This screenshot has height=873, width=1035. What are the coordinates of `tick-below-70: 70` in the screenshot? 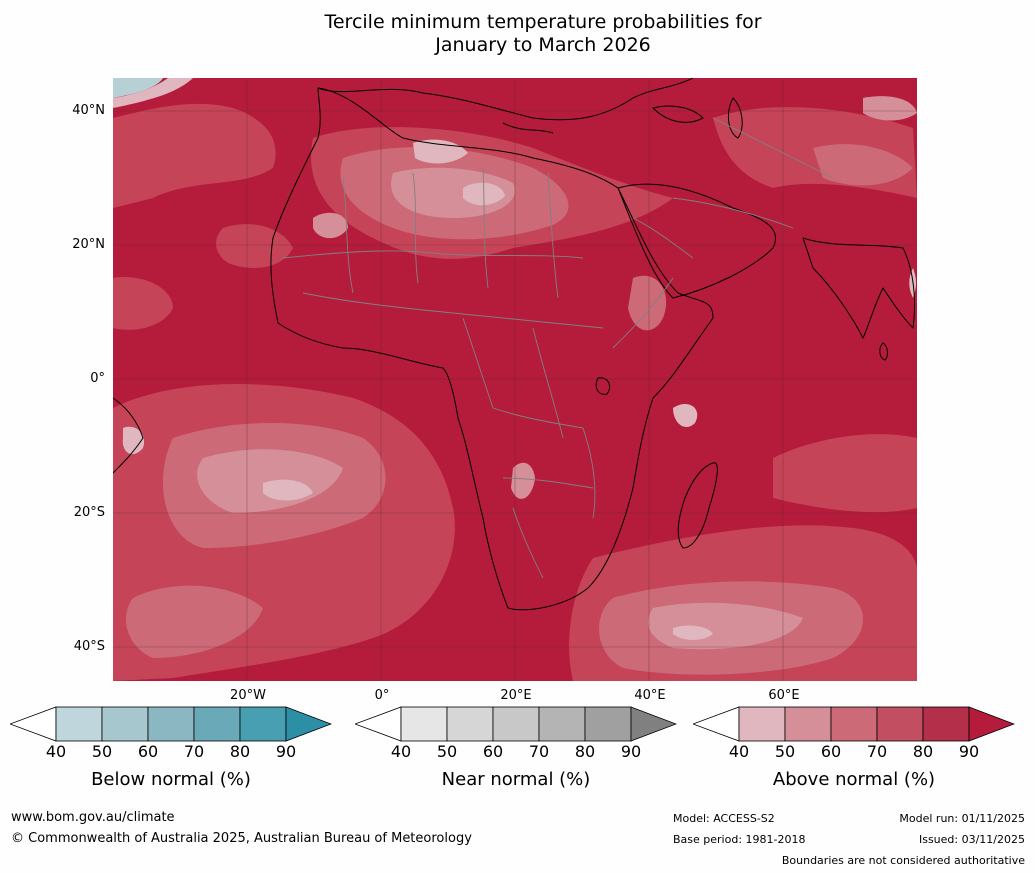 It's located at (194, 751).